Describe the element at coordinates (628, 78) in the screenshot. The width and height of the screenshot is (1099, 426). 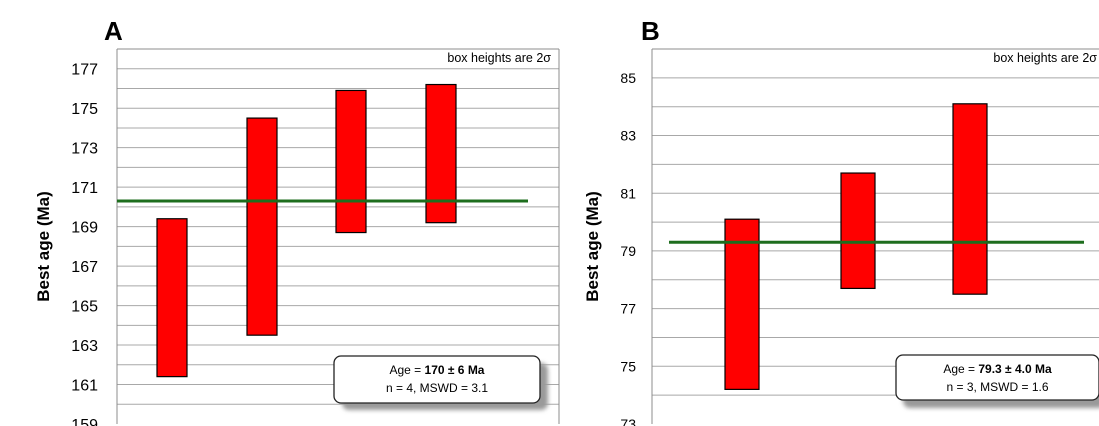
I see `y-tick-label: 85` at that location.